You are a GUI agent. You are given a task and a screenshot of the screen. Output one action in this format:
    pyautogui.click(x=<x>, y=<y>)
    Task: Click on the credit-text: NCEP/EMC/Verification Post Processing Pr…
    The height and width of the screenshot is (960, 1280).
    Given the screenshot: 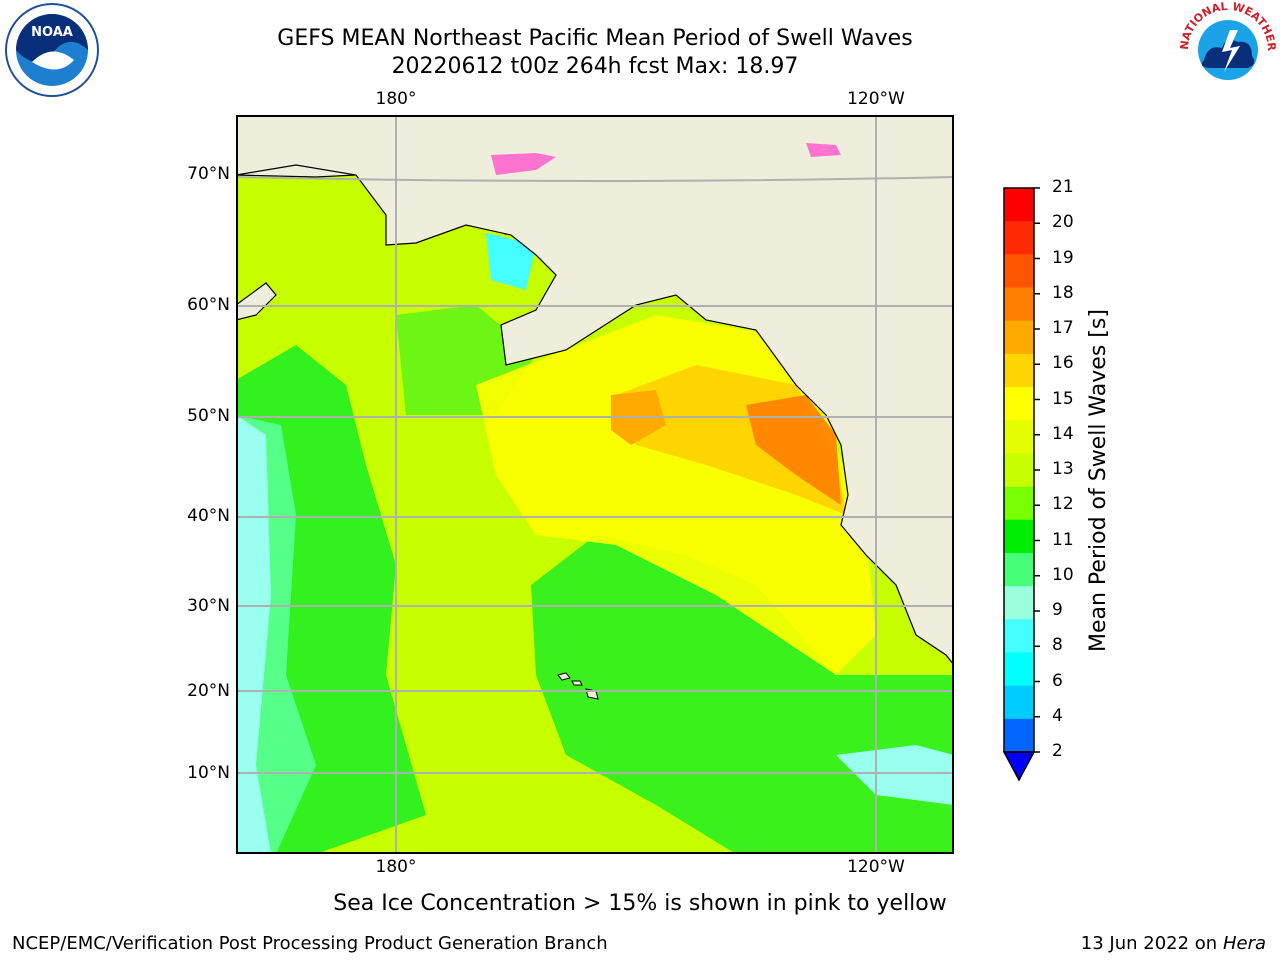 What is the action you would take?
    pyautogui.click(x=310, y=943)
    